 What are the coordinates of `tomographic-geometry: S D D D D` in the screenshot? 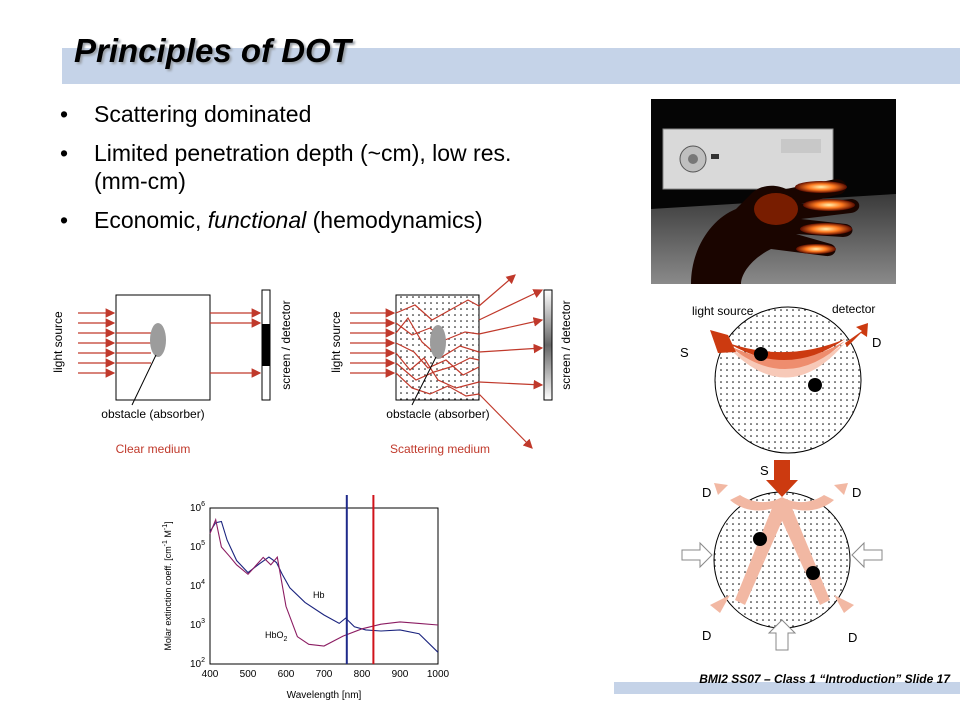 It's located at (782, 555).